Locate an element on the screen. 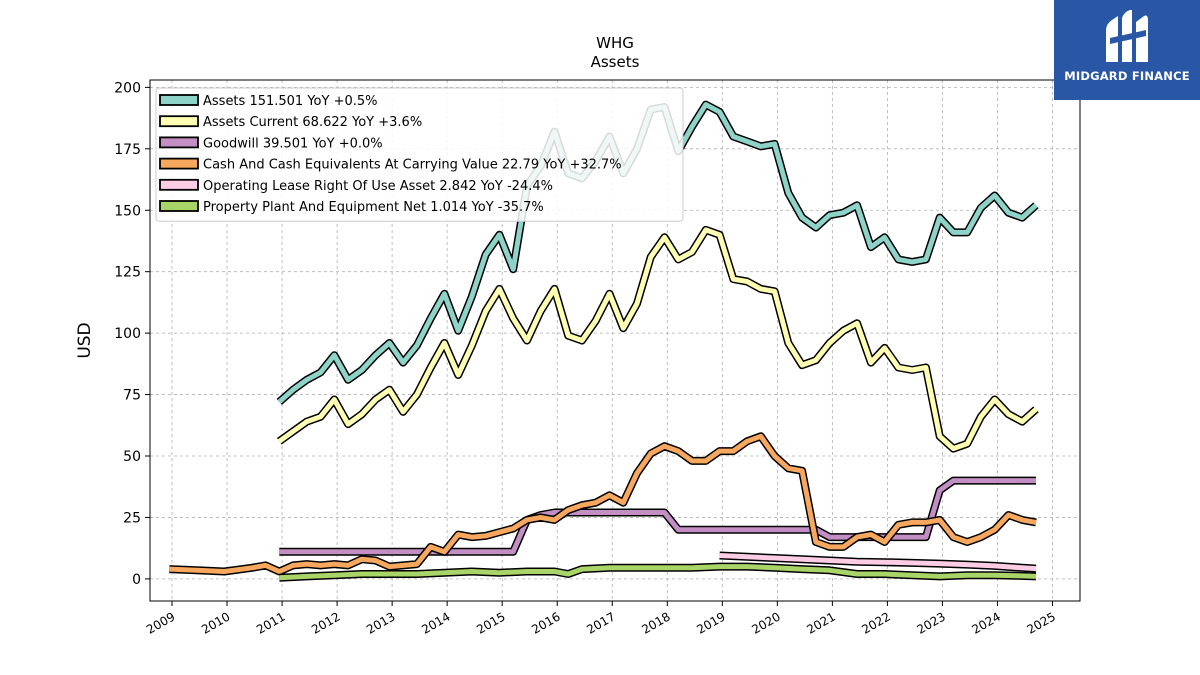 Image resolution: width=1200 pixels, height=675 pixels. y-axis-label: USD is located at coordinates (85, 340).